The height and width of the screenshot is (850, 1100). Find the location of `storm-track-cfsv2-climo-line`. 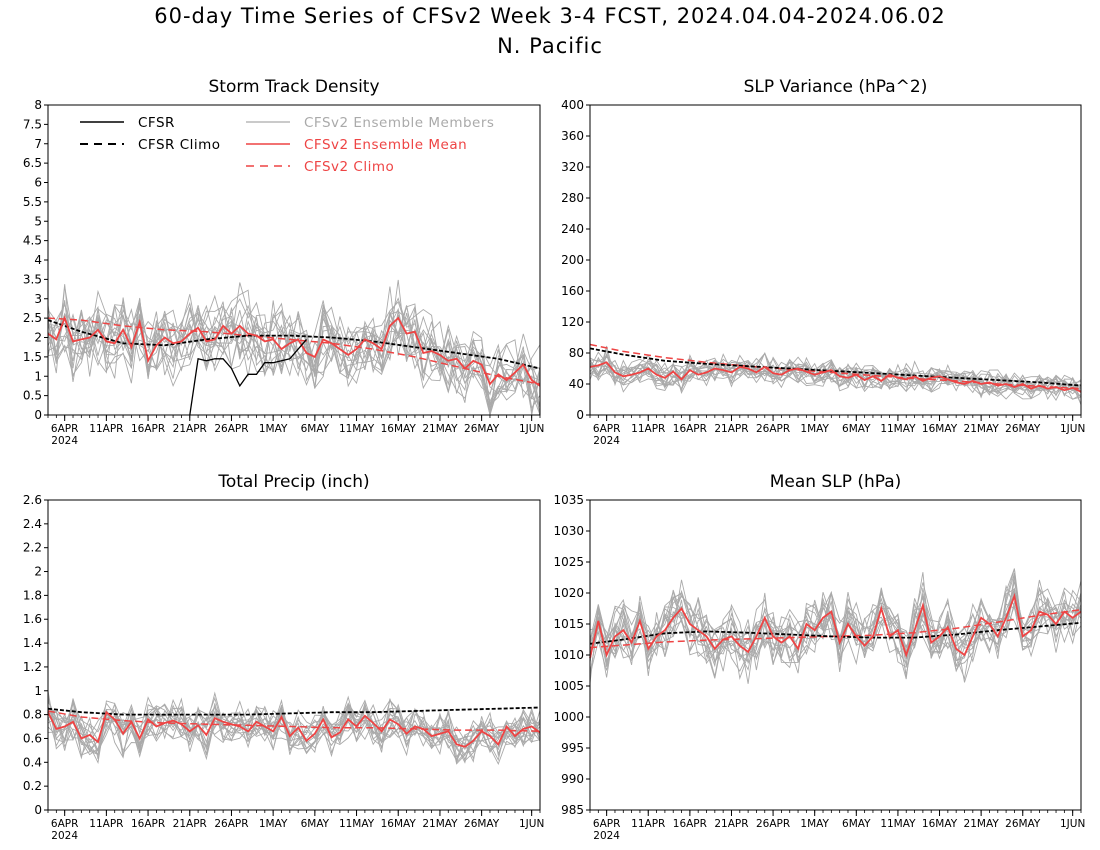

storm-track-cfsv2-climo-line is located at coordinates (294, 351).